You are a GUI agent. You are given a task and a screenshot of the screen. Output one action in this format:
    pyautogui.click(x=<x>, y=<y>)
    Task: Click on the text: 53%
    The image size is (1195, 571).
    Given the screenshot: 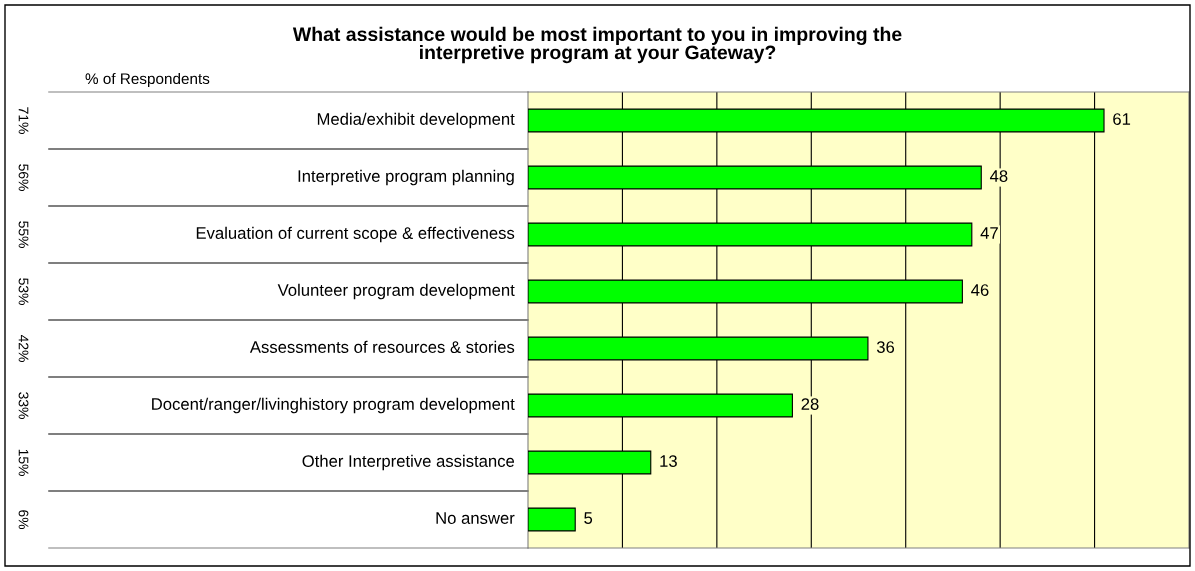 What is the action you would take?
    pyautogui.click(x=23, y=291)
    